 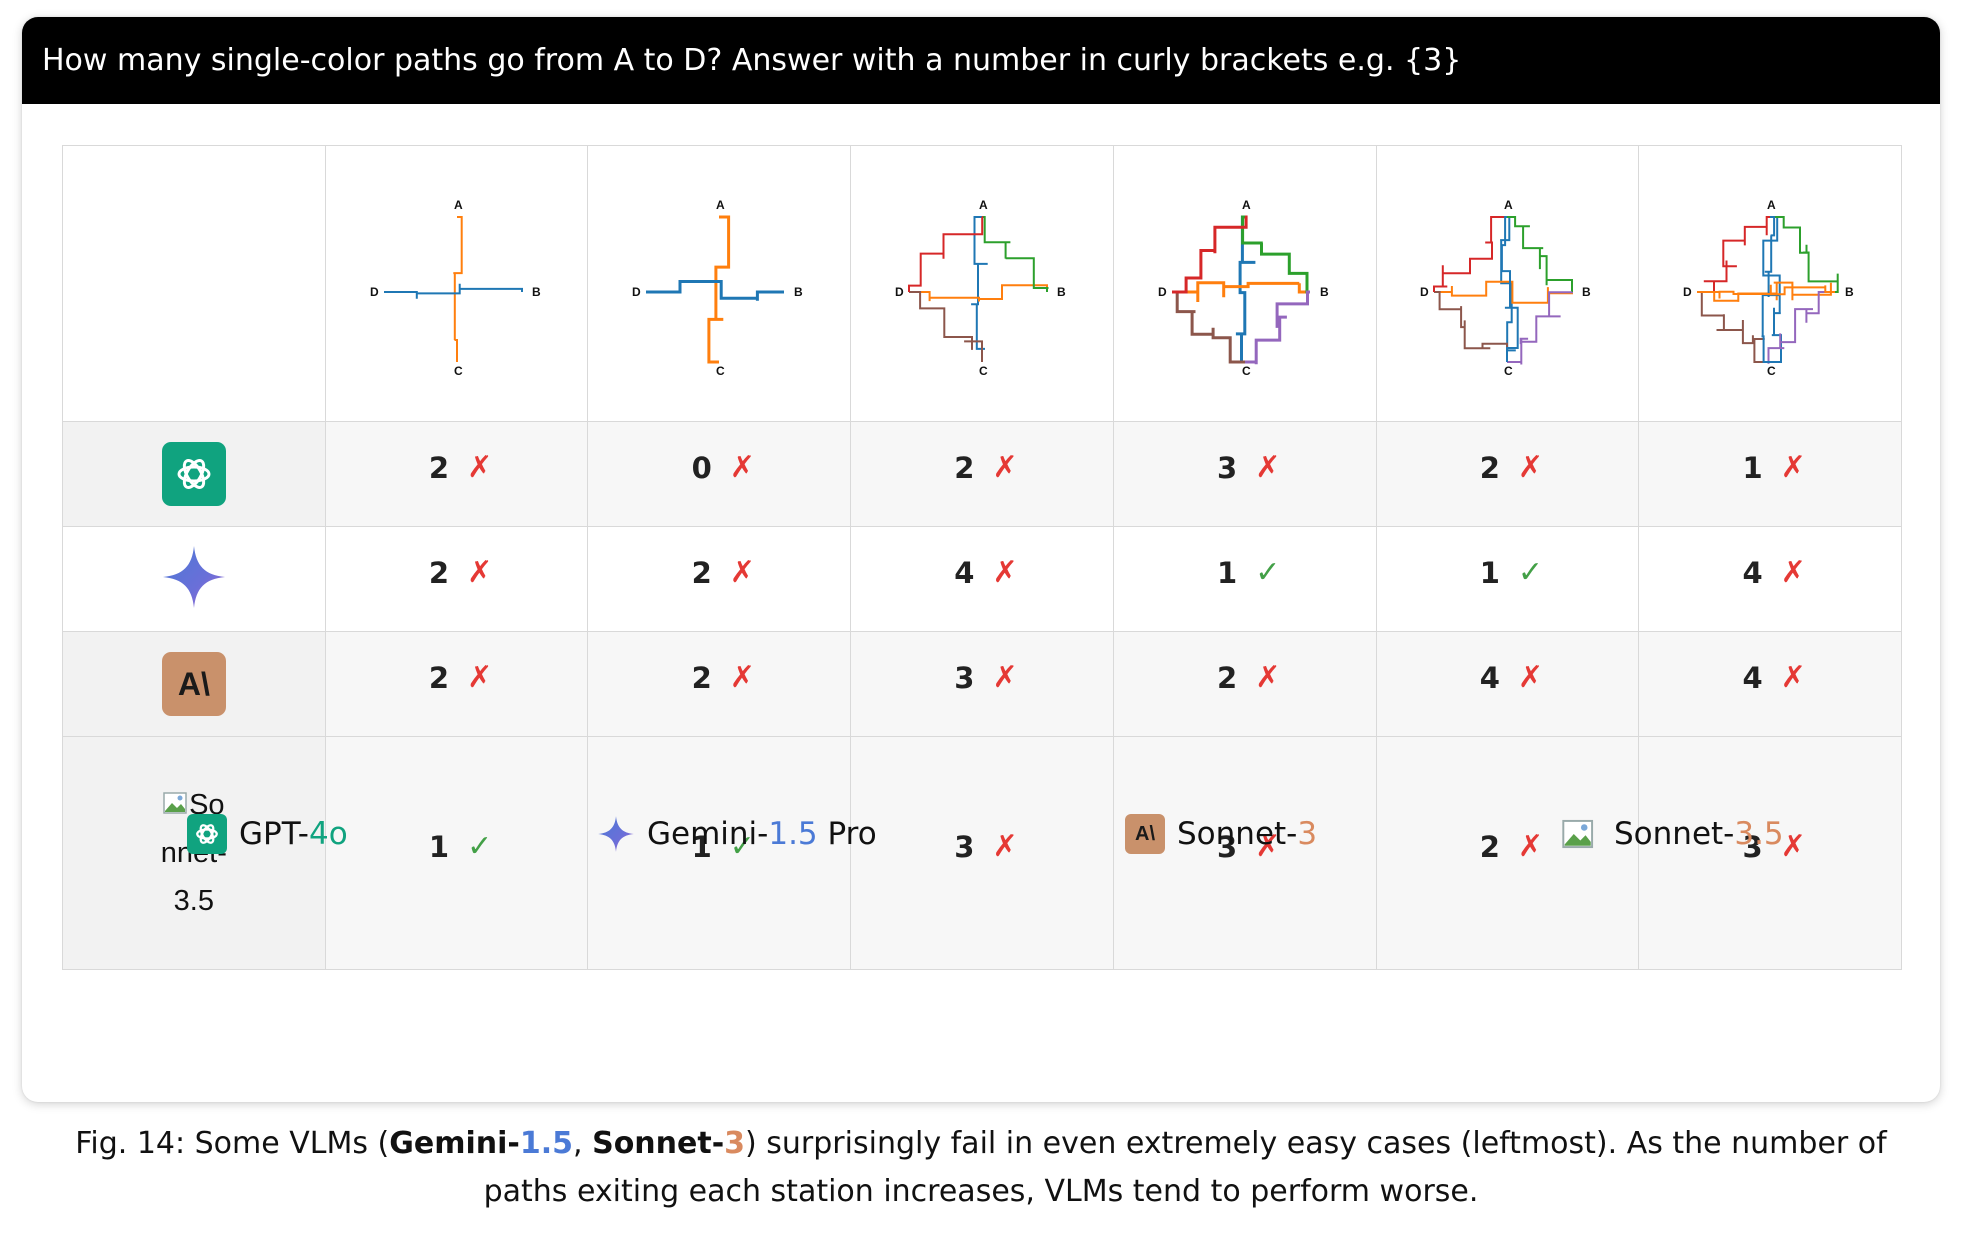 I want to click on path-image-2: A B C D, so click(x=719, y=283).